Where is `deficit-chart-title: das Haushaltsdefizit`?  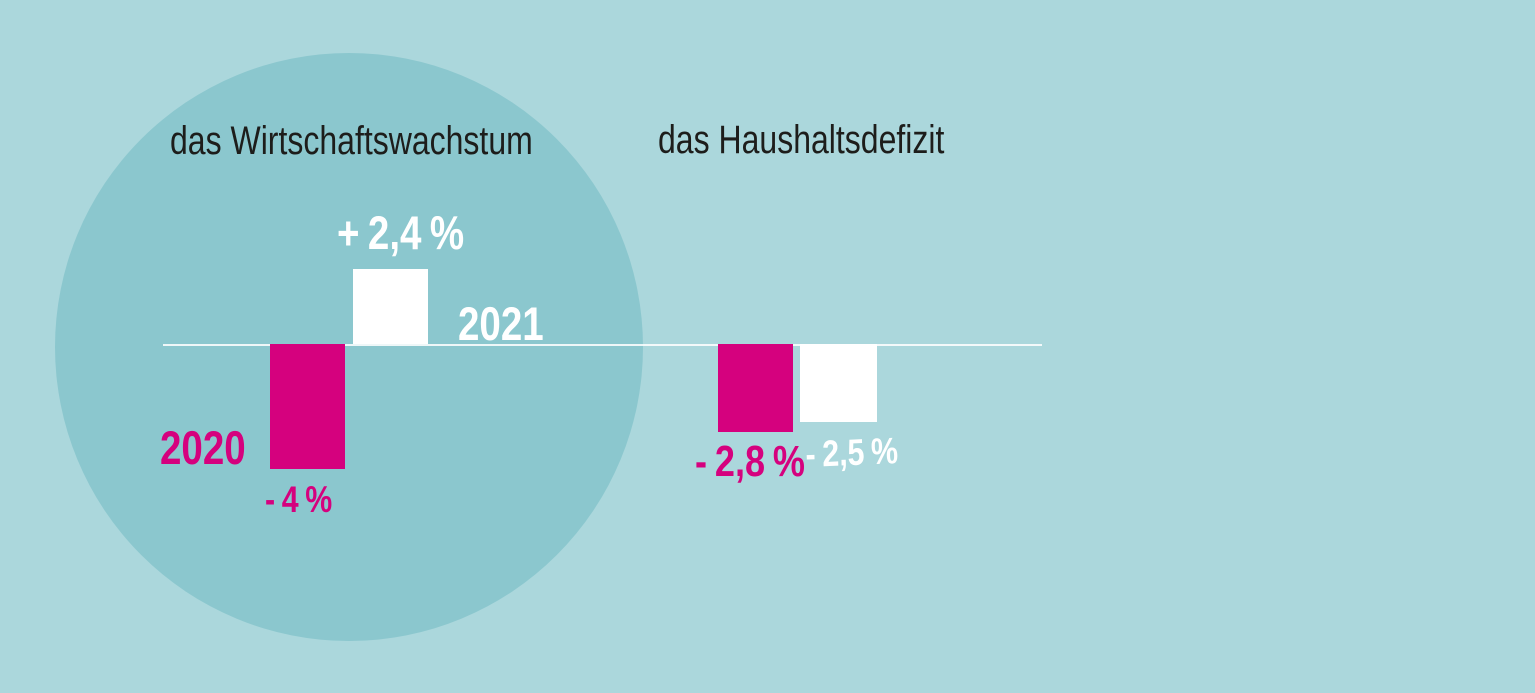
deficit-chart-title: das Haushaltsdefizit is located at coordinates (801, 140).